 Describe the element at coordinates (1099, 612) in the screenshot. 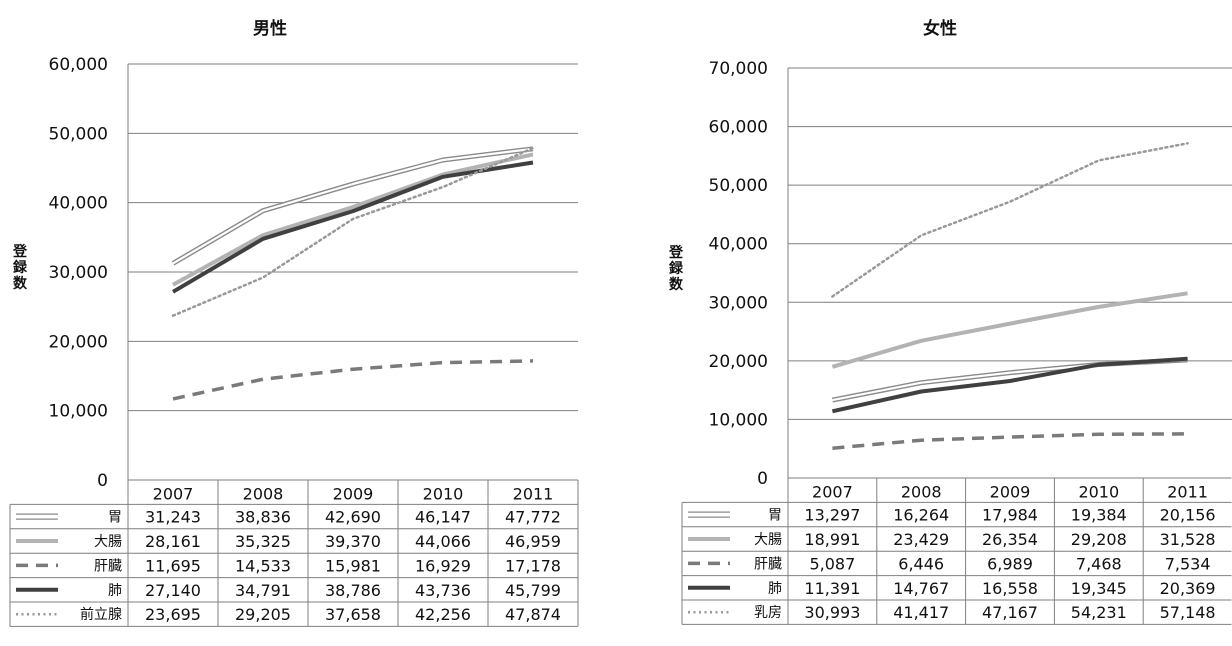

I see `data-label: 54,231` at that location.